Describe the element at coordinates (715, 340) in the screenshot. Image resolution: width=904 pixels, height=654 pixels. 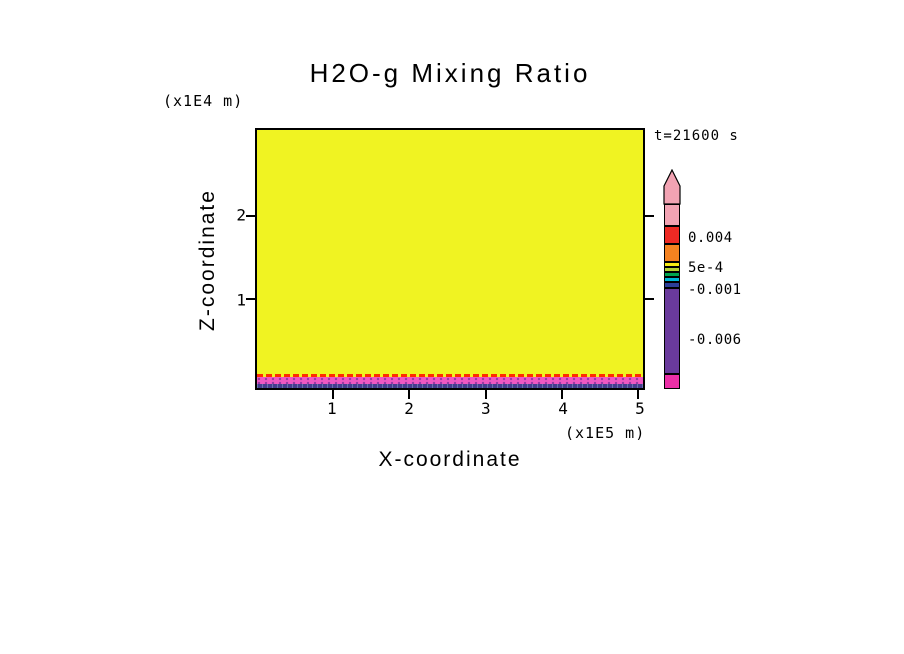
I see `colorbar-tick-label: -0.006` at that location.